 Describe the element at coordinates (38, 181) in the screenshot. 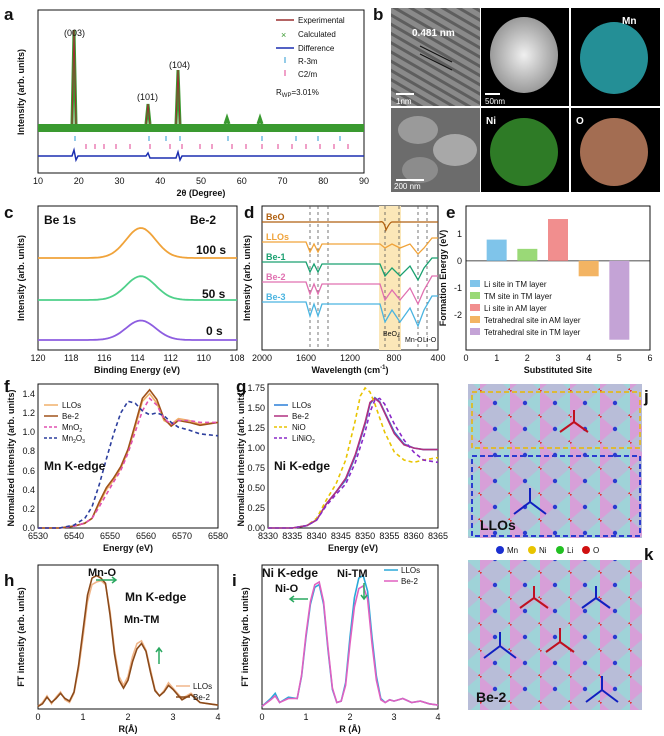

I see `svg-text: 10` at that location.